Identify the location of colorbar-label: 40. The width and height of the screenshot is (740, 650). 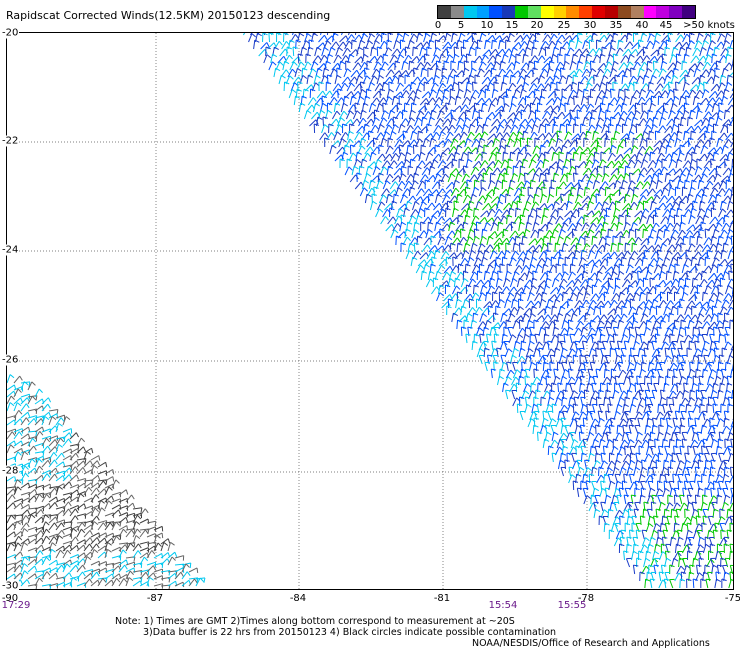
(642, 25).